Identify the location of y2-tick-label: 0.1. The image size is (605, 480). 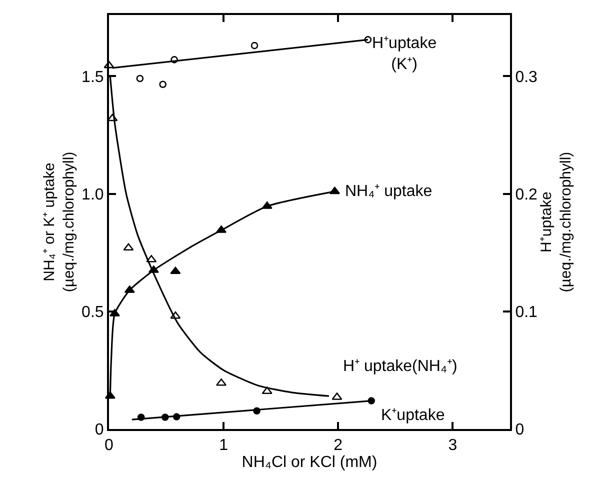
(526, 312).